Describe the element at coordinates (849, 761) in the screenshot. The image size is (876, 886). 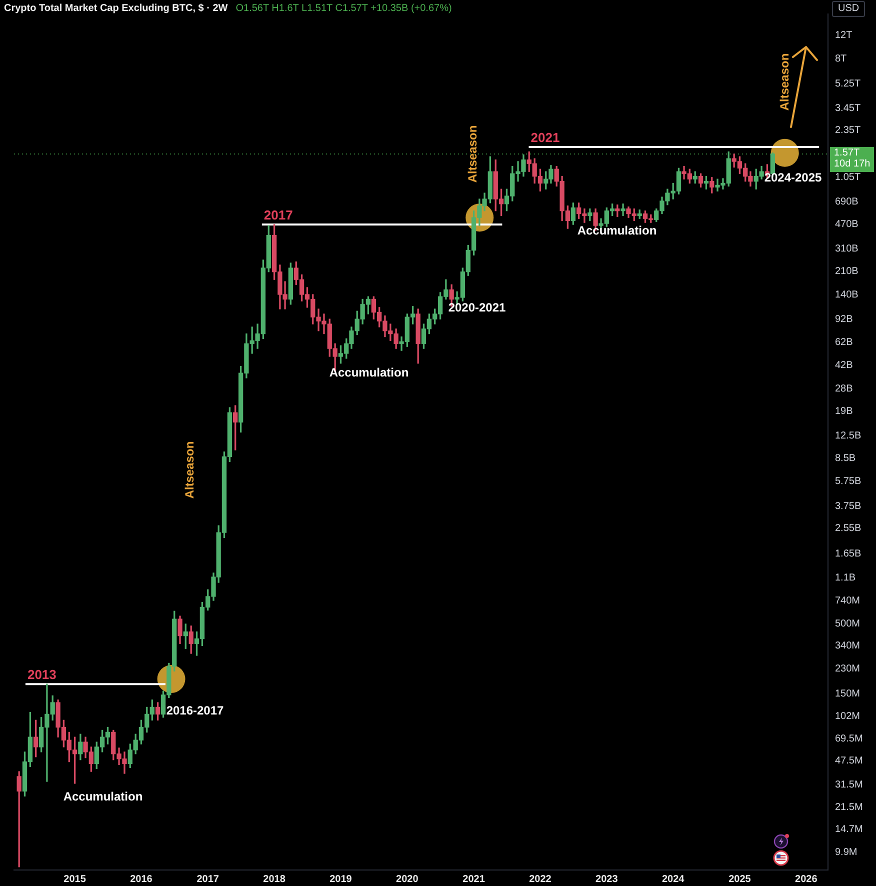
I see `y-tick-label: 47.5M` at that location.